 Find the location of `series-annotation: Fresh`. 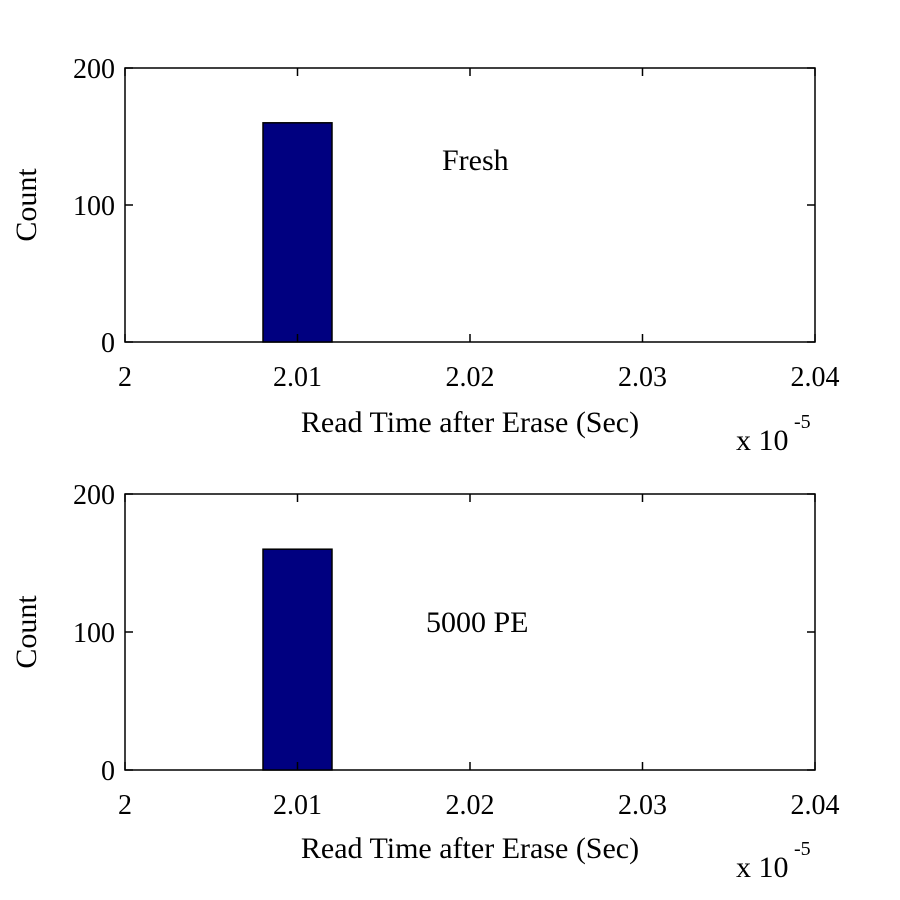

series-annotation: Fresh is located at coordinates (475, 160).